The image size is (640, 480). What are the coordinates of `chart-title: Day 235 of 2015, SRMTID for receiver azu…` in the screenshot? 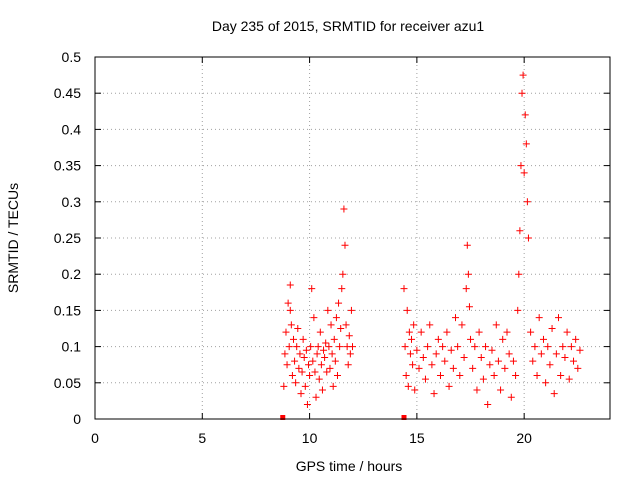 It's located at (348, 26).